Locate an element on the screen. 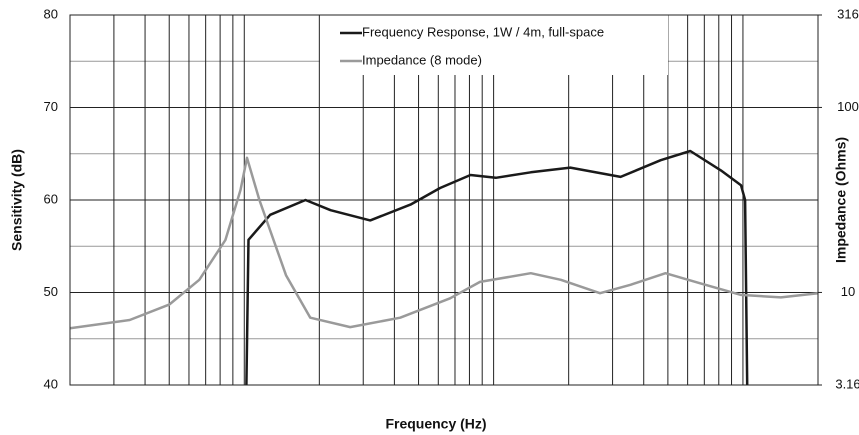  y2-axis-title: Impedance (Ohms) is located at coordinates (841, 200).